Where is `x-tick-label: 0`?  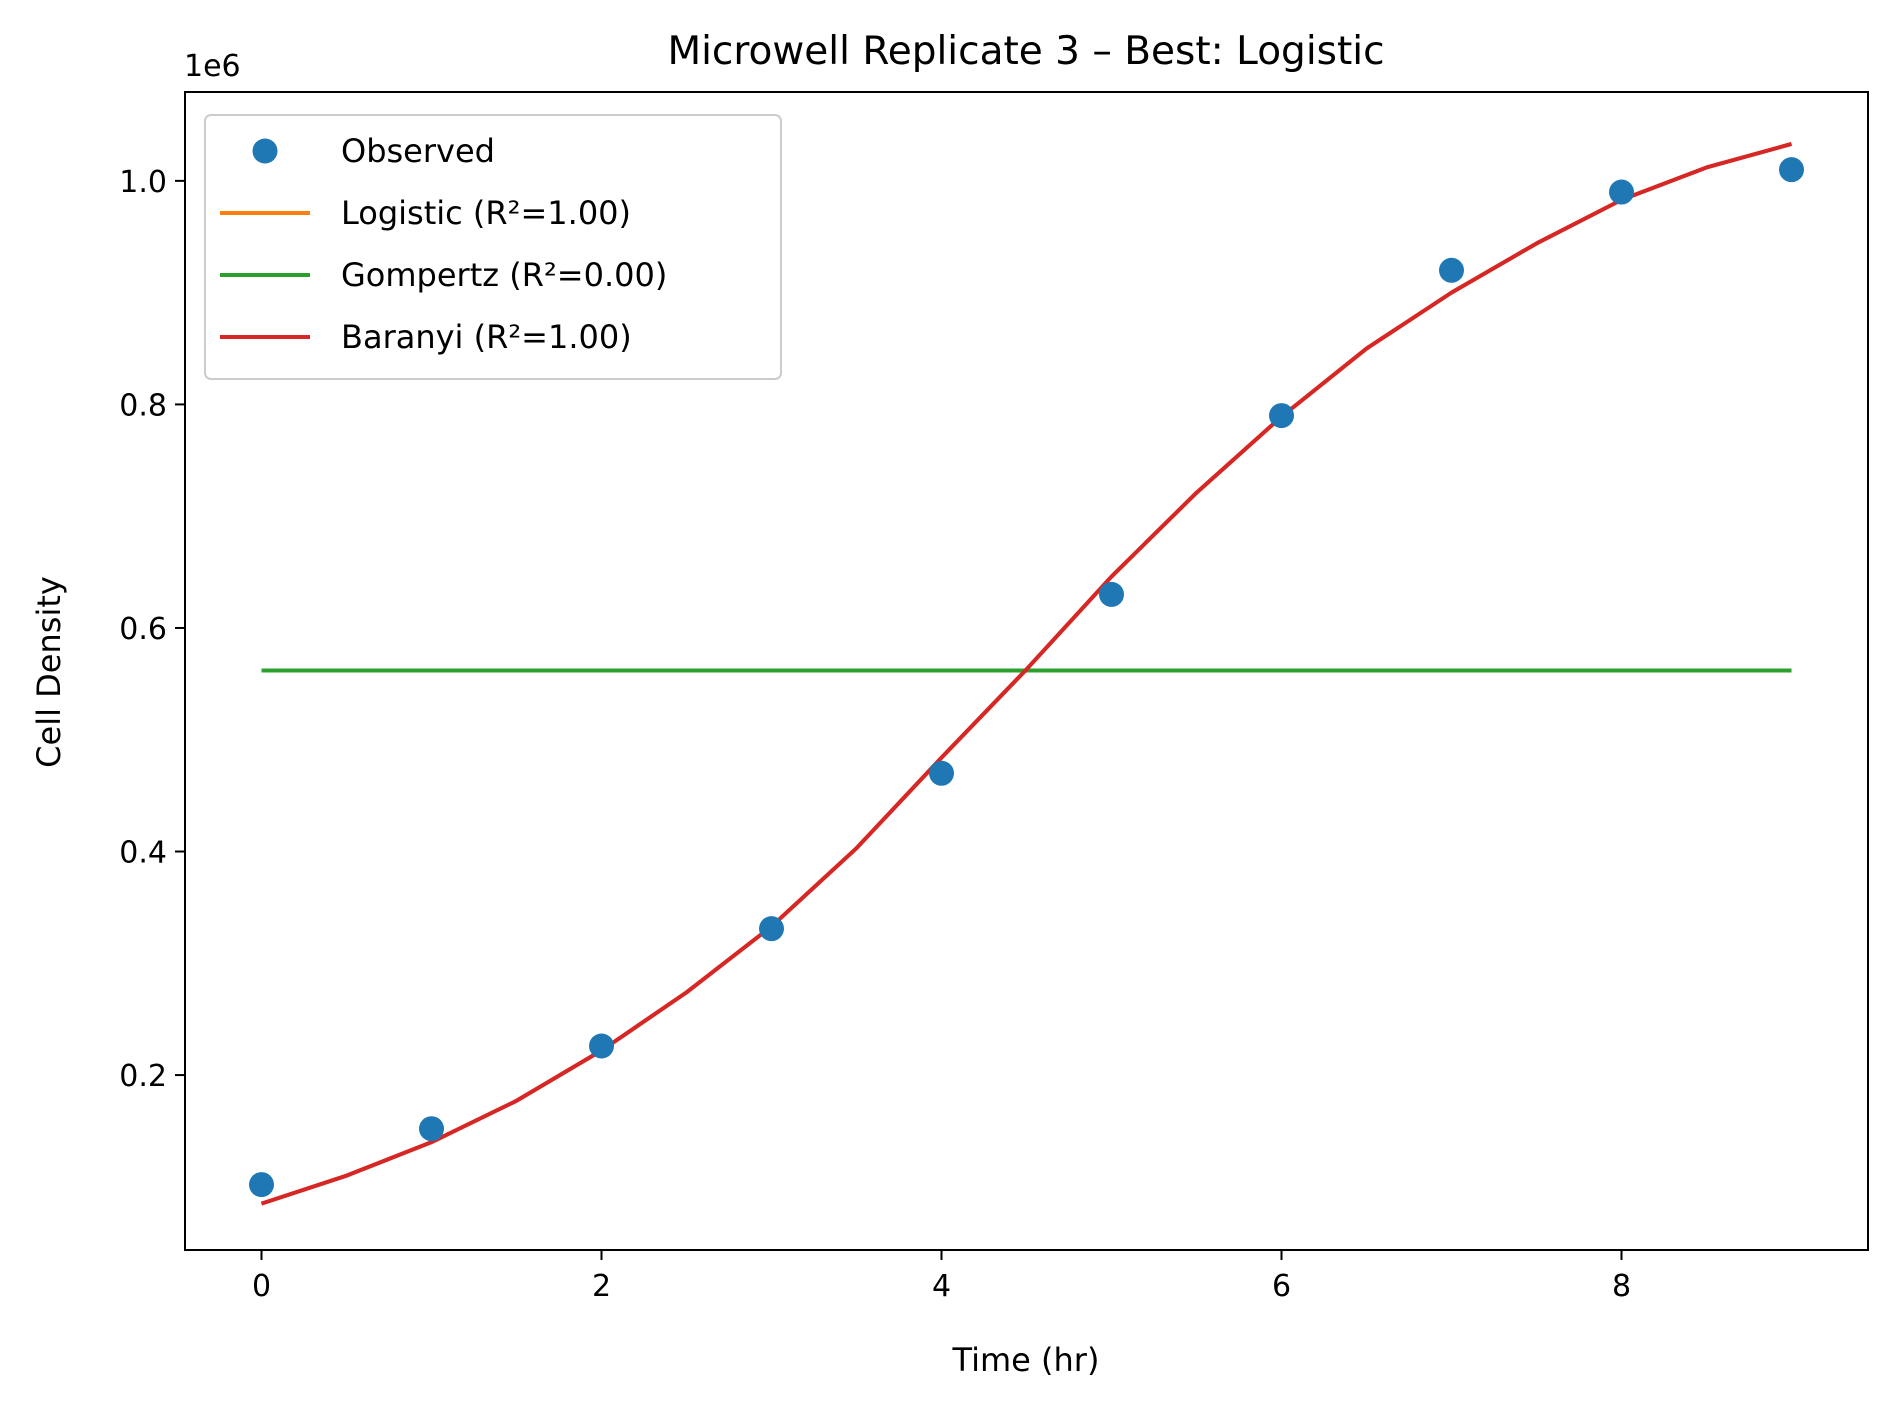 x-tick-label: 0 is located at coordinates (261, 1286).